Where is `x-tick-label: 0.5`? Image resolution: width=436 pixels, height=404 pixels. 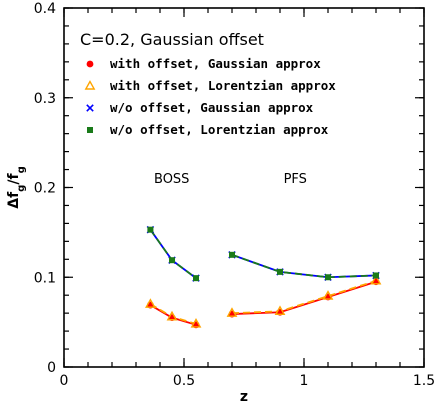
x-tick-label: 0.5 is located at coordinates (184, 381).